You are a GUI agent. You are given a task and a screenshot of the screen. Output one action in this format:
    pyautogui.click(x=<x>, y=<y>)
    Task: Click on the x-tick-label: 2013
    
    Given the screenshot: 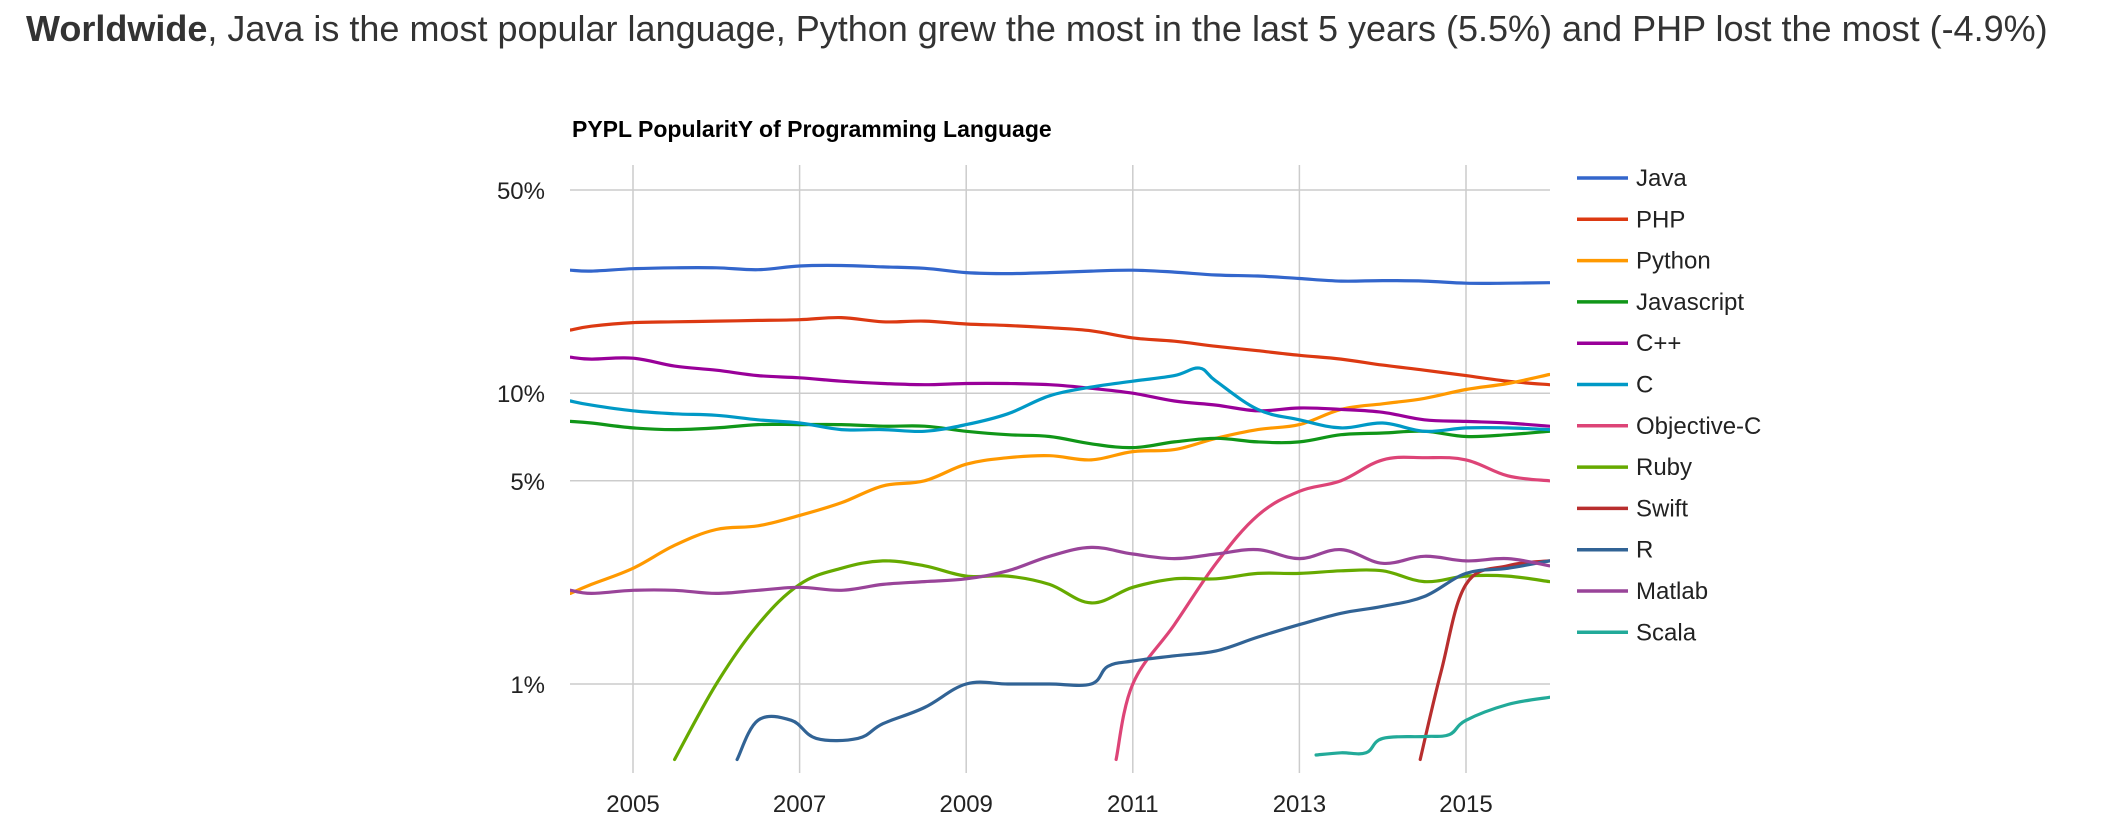 What is the action you would take?
    pyautogui.click(x=1299, y=804)
    